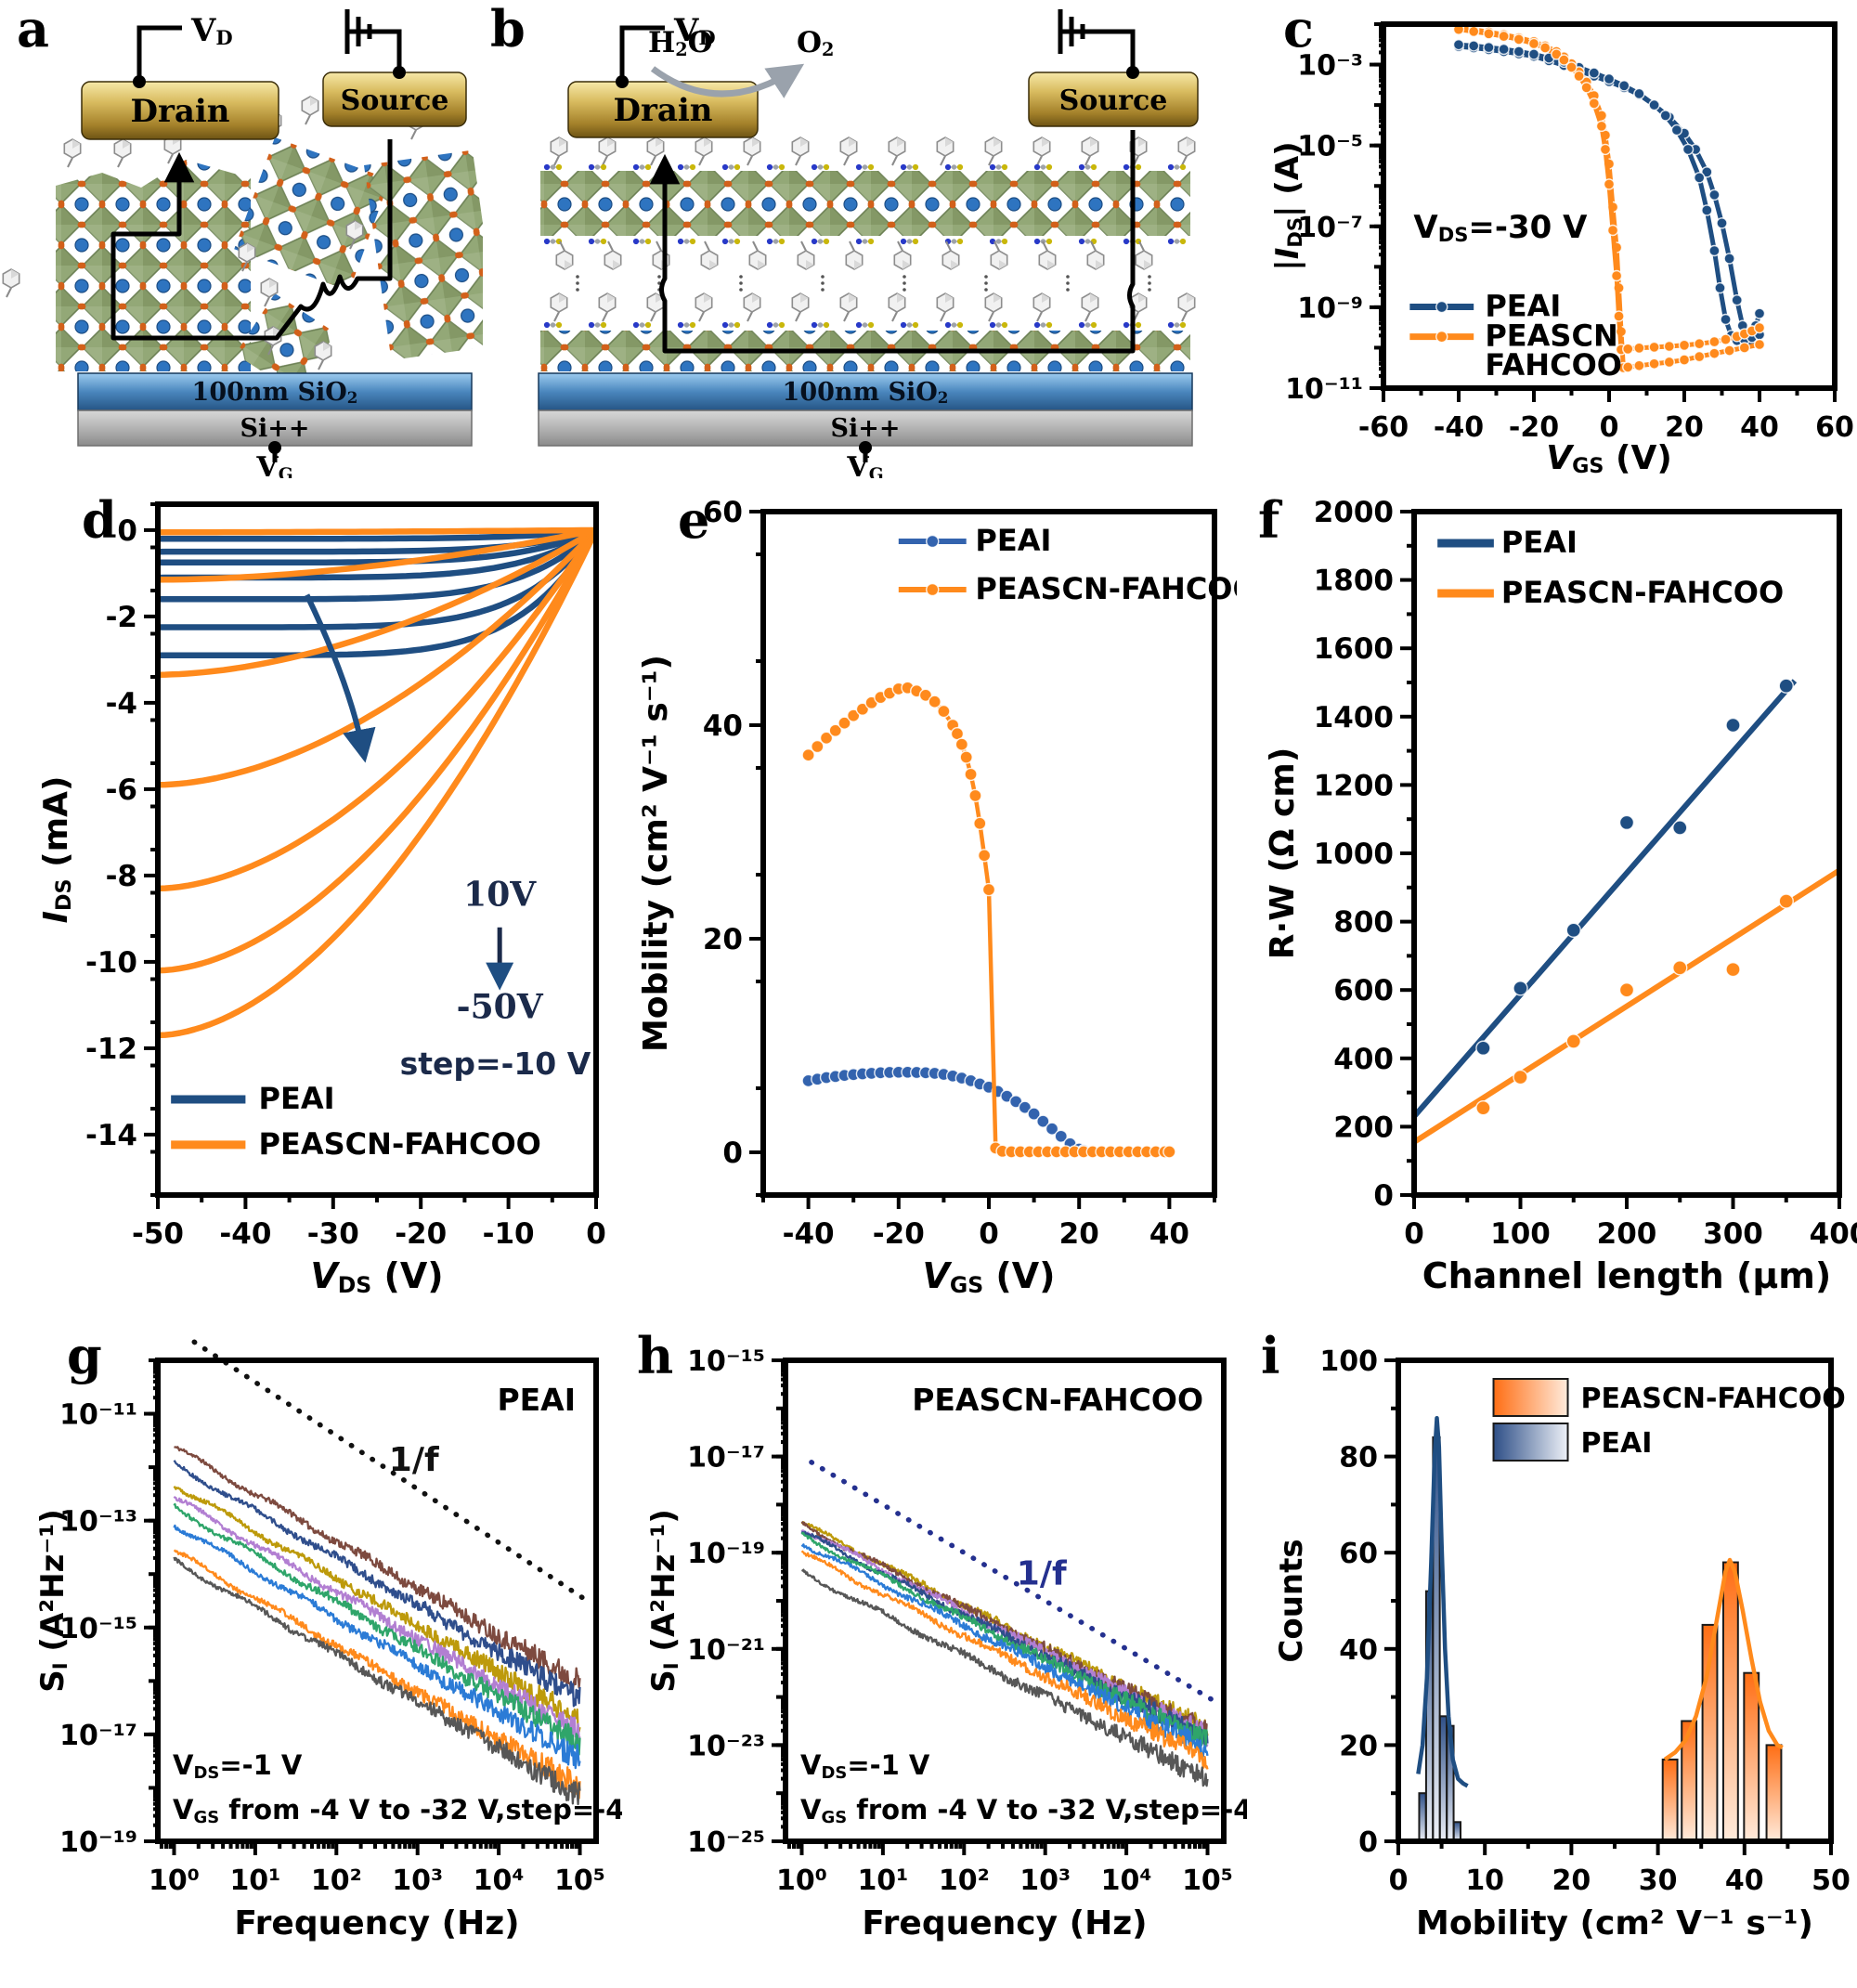 This screenshot has height=1988, width=1857. I want to click on y-tick-label: 10⁻¹⁹, so click(726, 1554).